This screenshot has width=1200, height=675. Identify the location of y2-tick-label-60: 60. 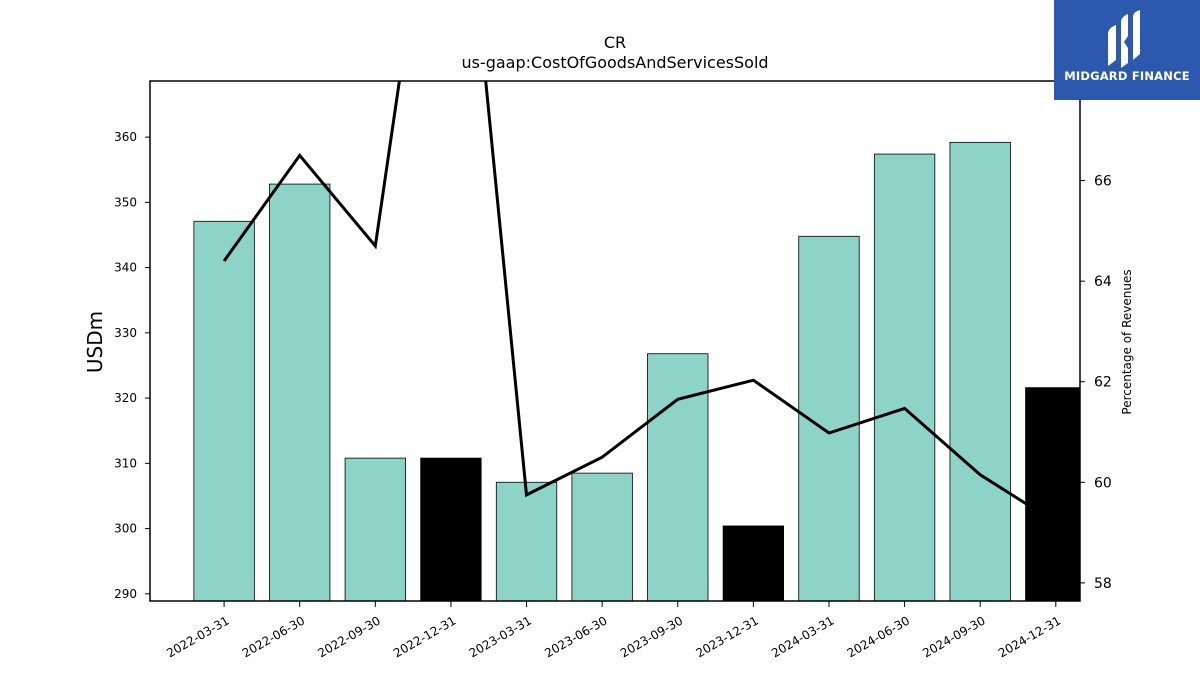
(1103, 483).